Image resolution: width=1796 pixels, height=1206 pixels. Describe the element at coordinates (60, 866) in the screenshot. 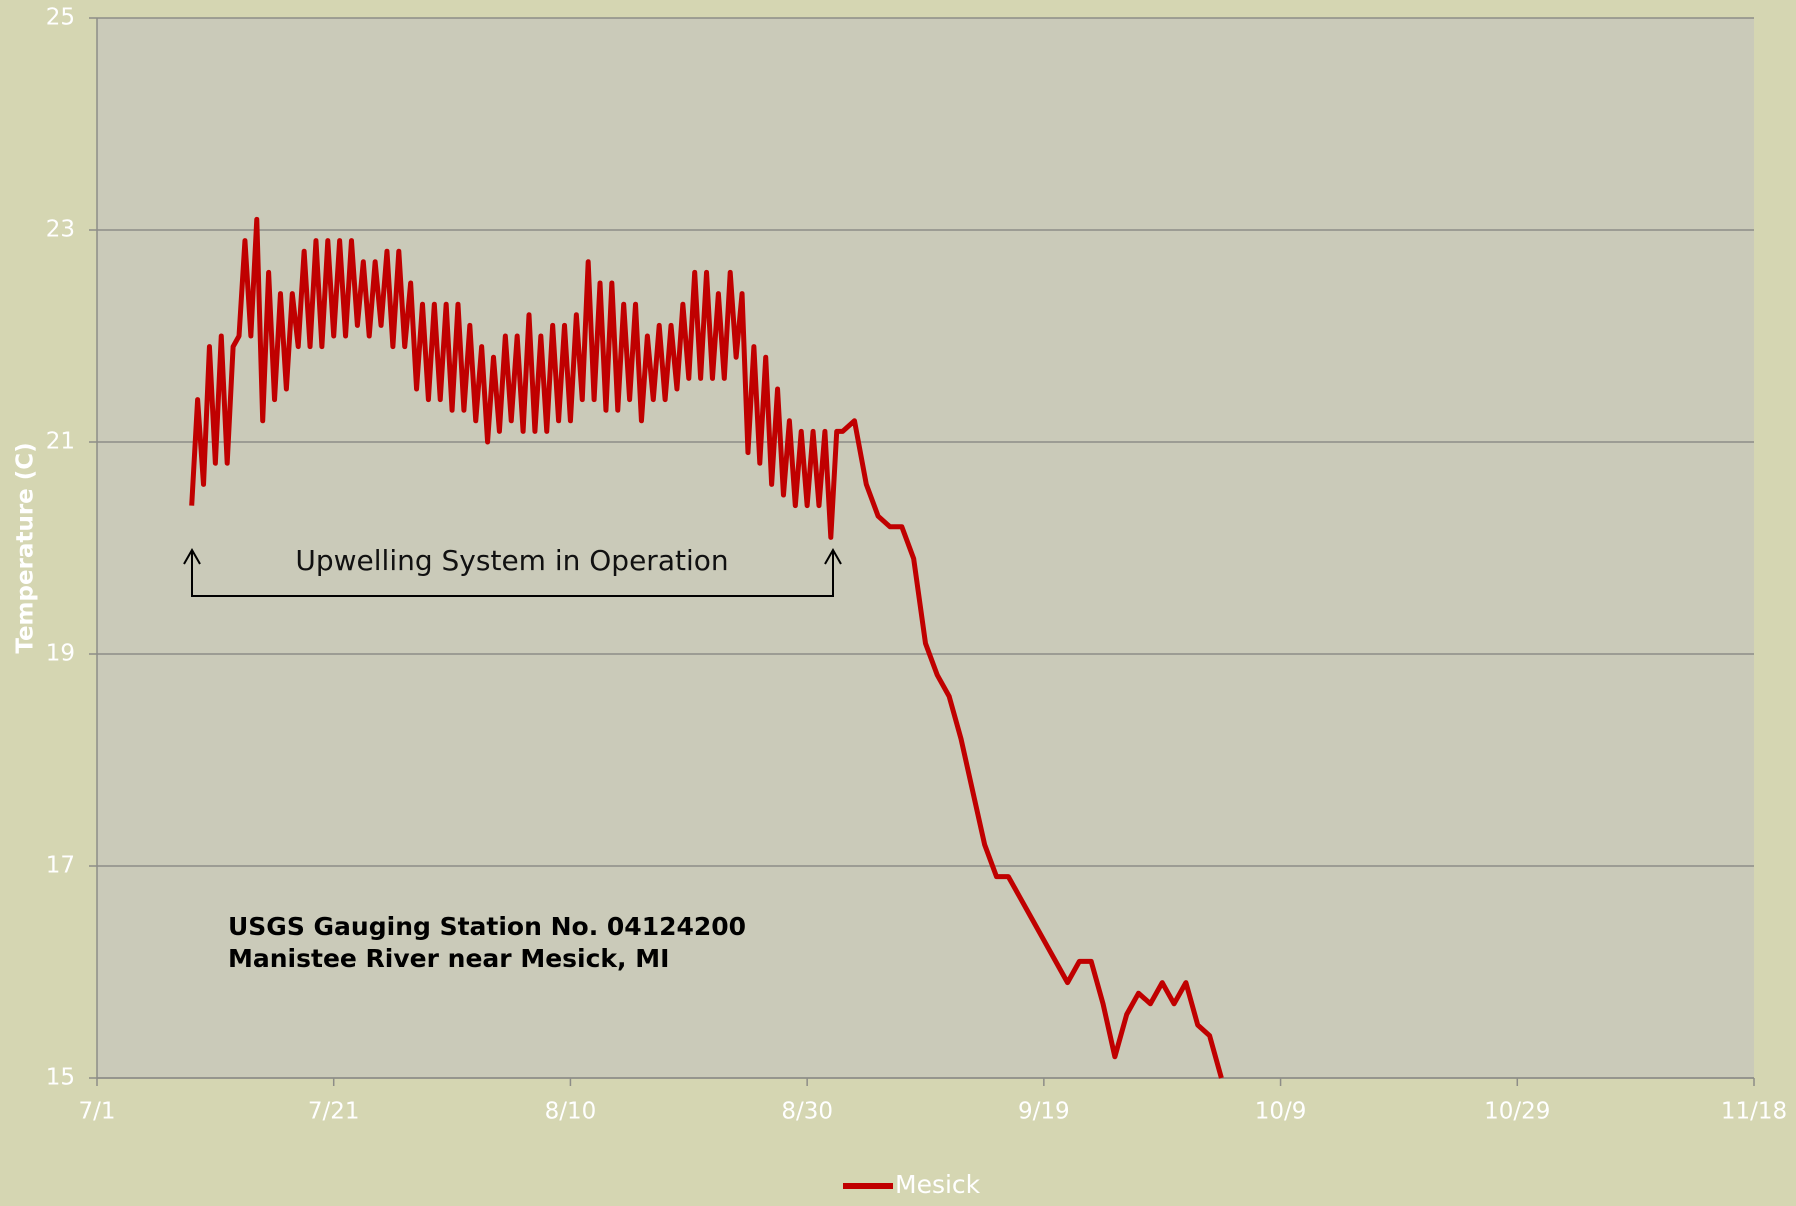

I see `y-tick-label: 17` at that location.